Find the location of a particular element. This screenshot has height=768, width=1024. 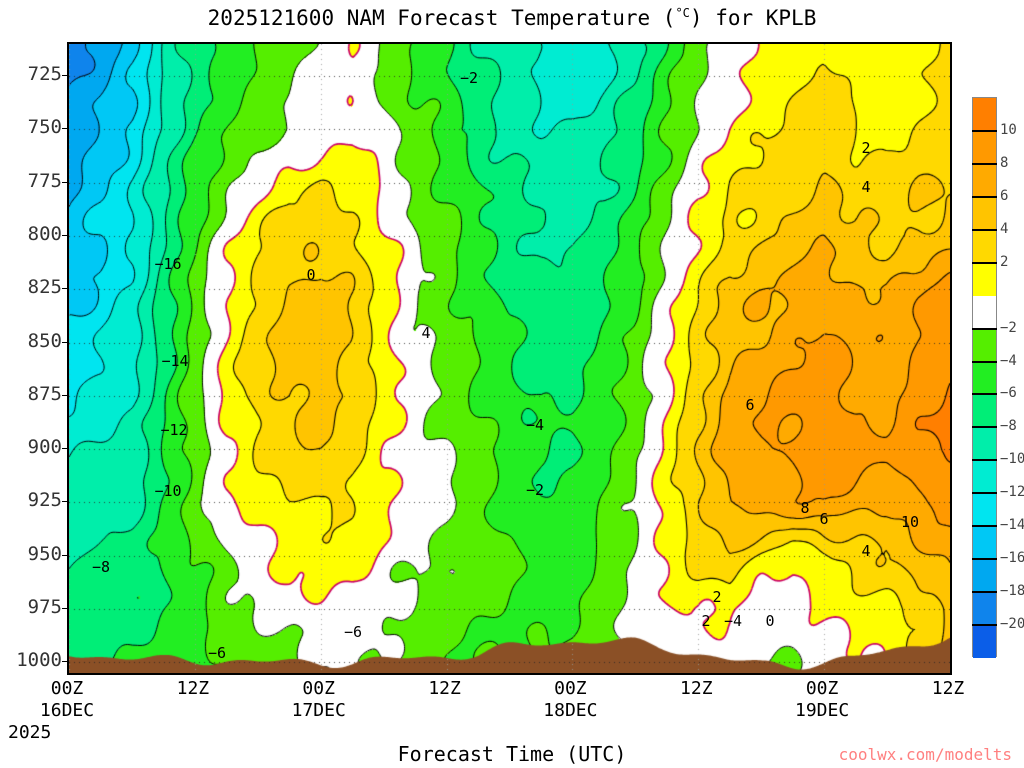

colorbar-tick-label: 8 is located at coordinates (1004, 162).